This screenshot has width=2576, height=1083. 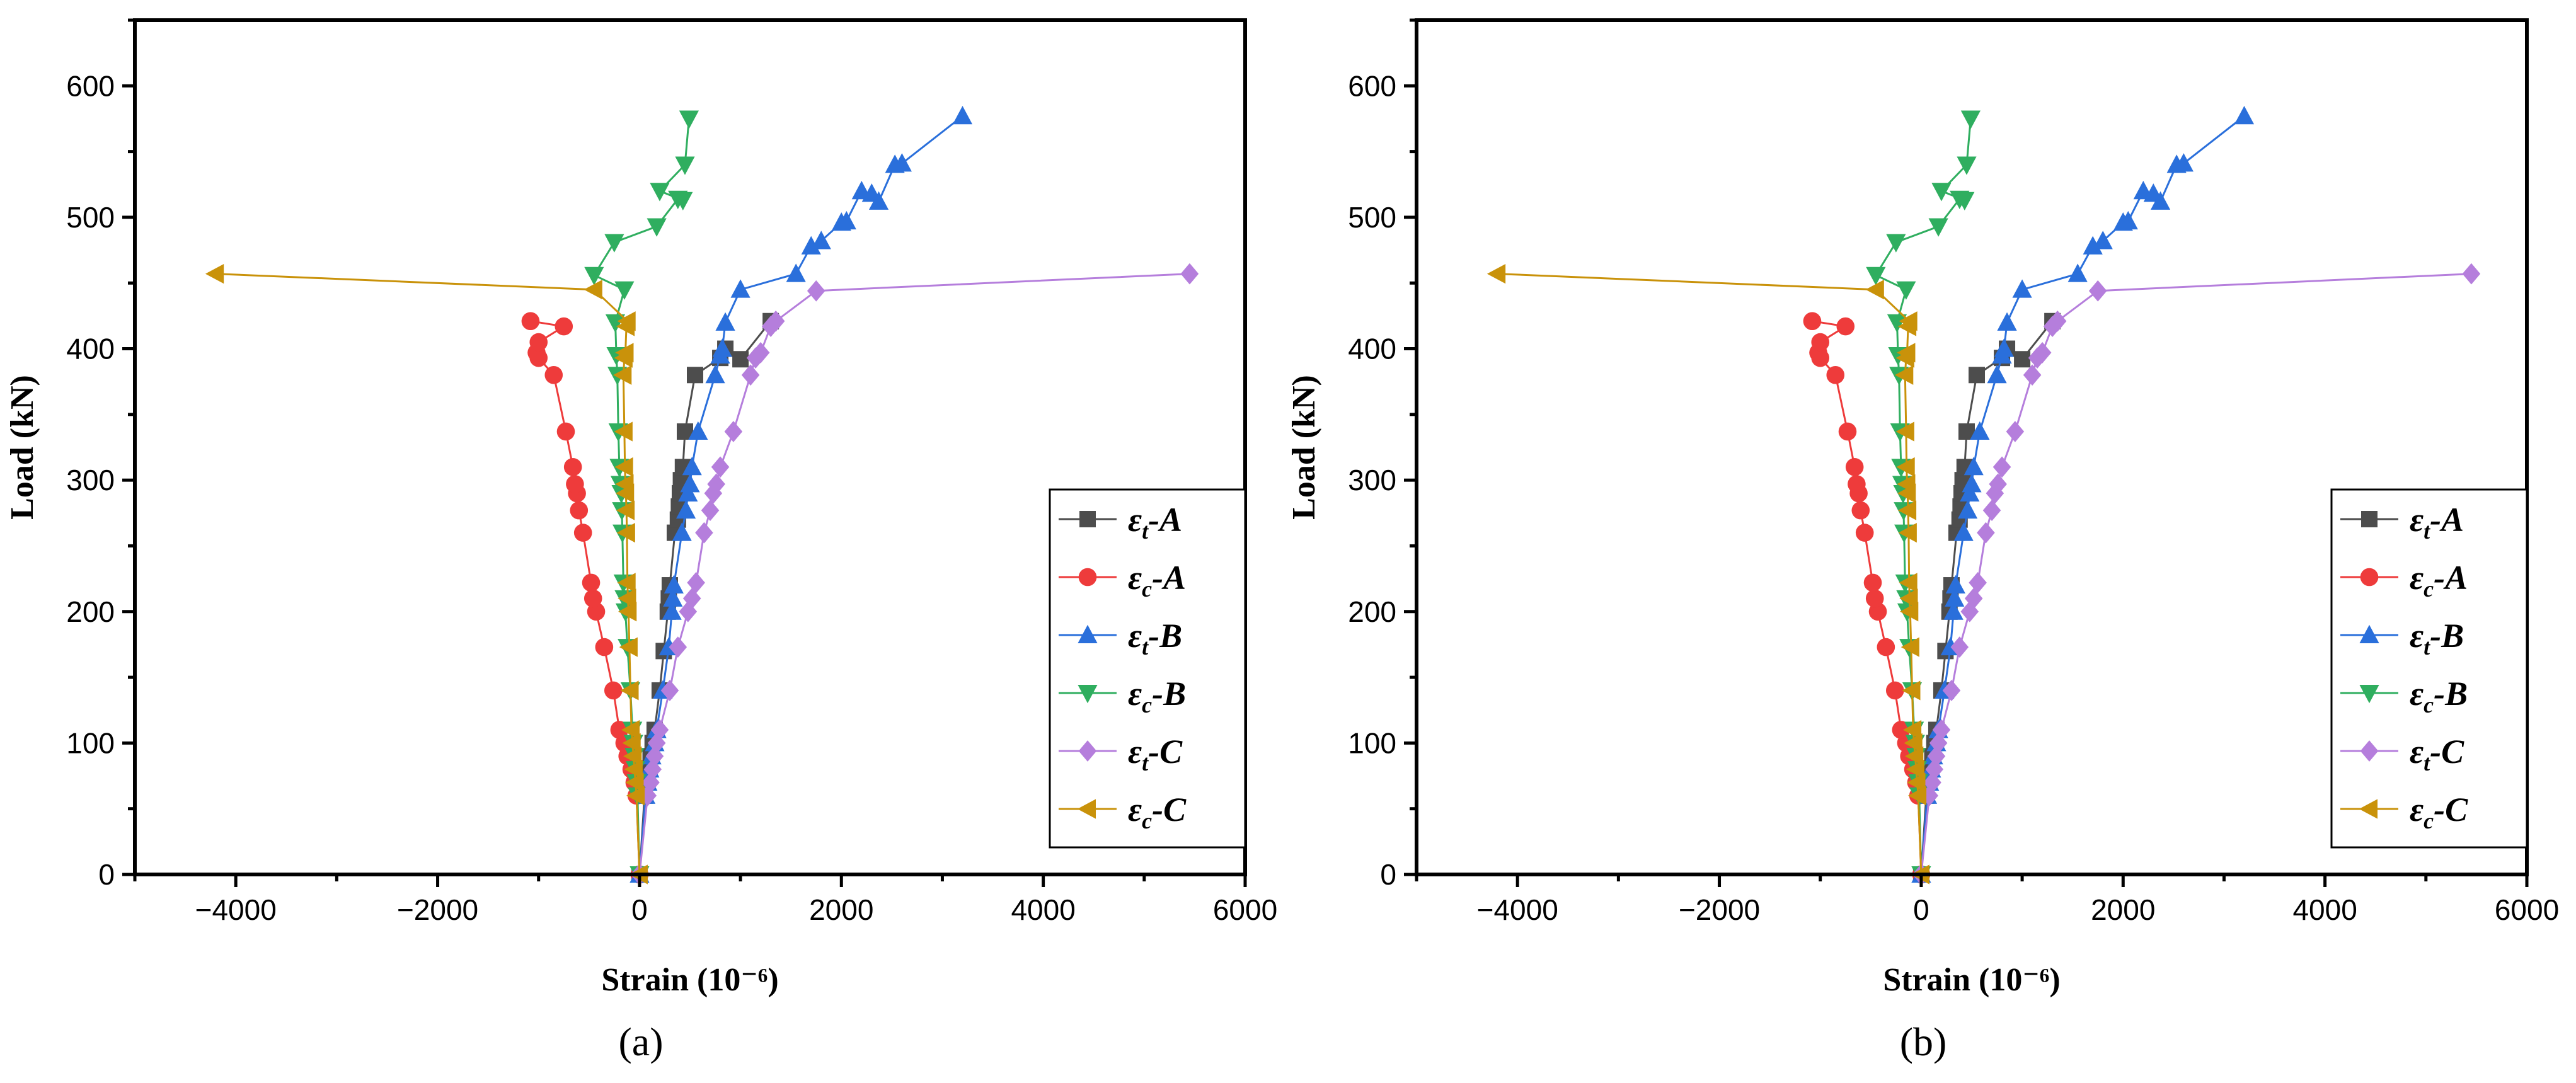 What do you see at coordinates (841, 909) in the screenshot?
I see `x-tick-label: 2000` at bounding box center [841, 909].